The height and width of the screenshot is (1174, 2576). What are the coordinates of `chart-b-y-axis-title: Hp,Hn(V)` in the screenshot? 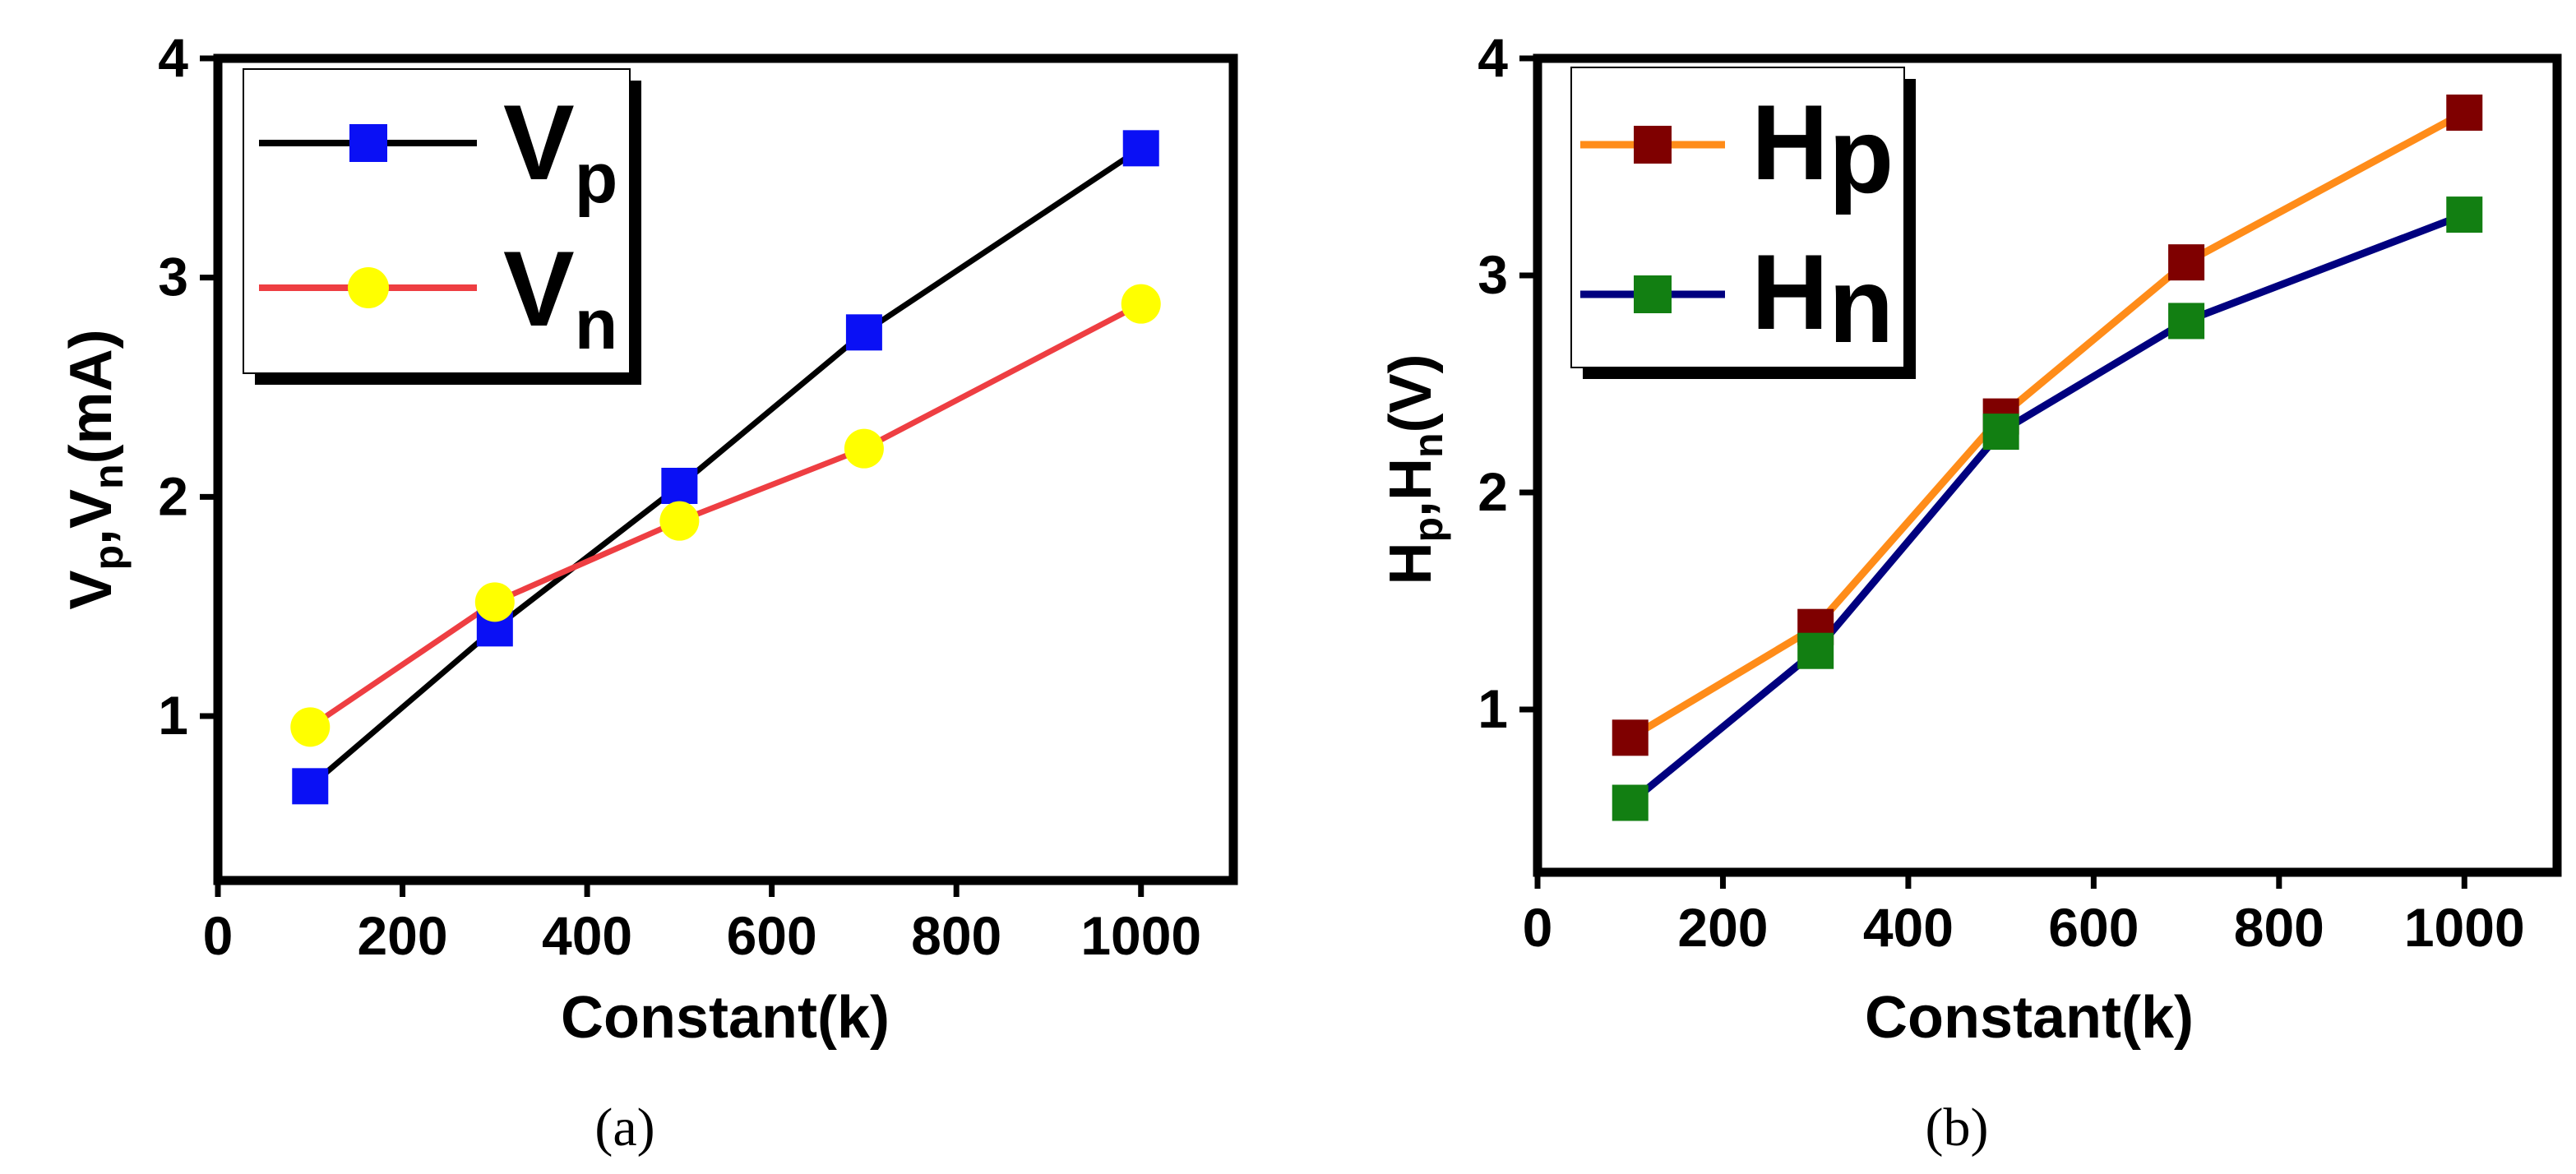 It's located at (1414, 469).